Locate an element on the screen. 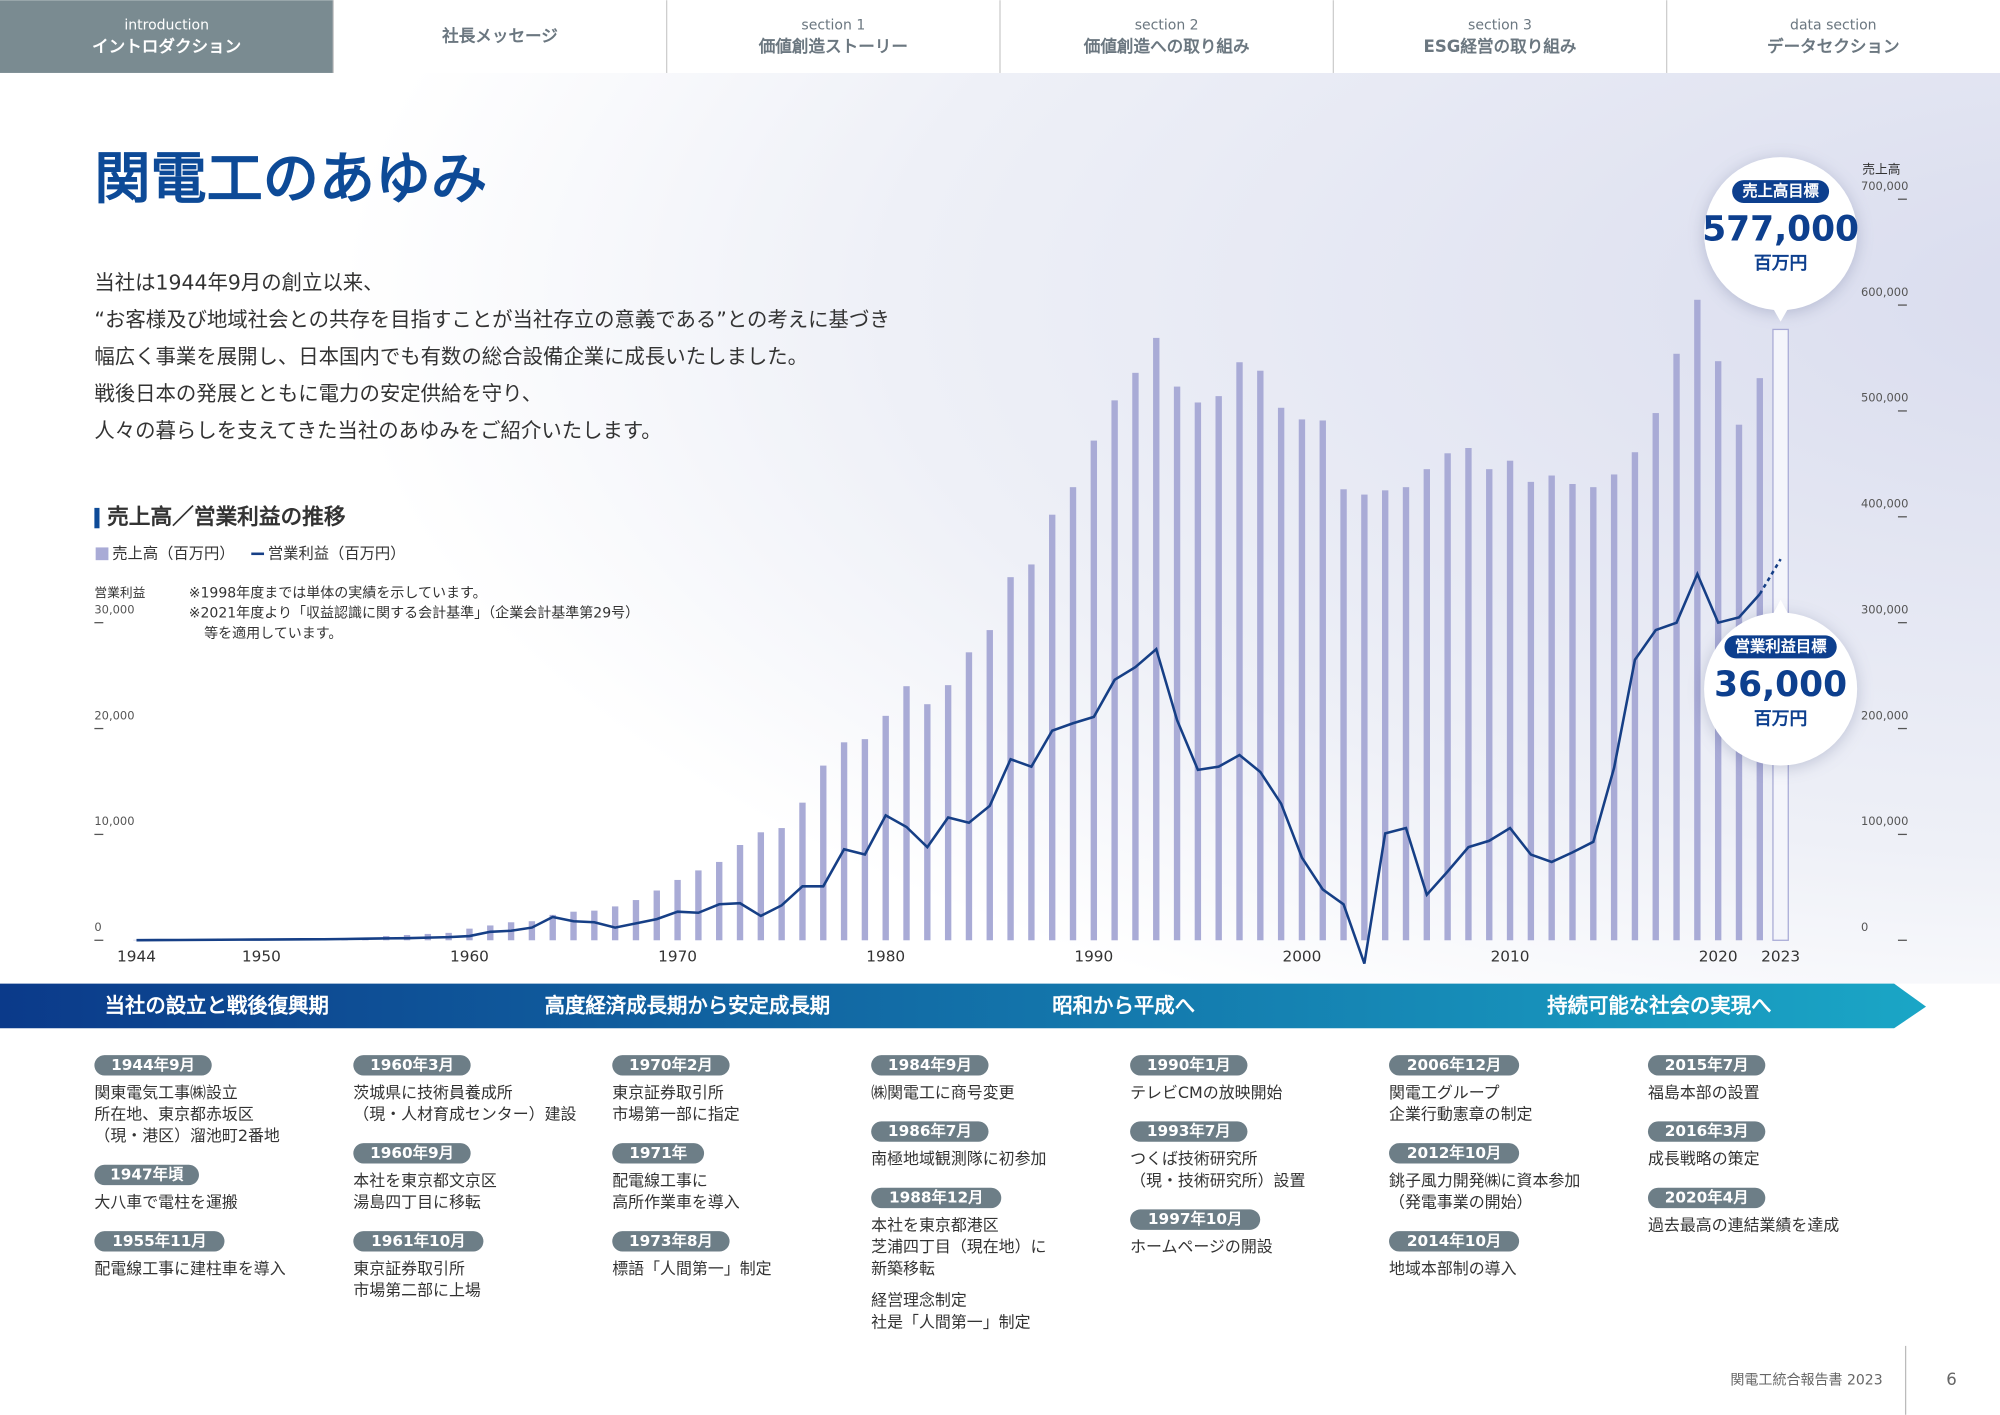 This screenshot has height=1415, width=2000. event-text: 福島本部の設置 is located at coordinates (1704, 1092).